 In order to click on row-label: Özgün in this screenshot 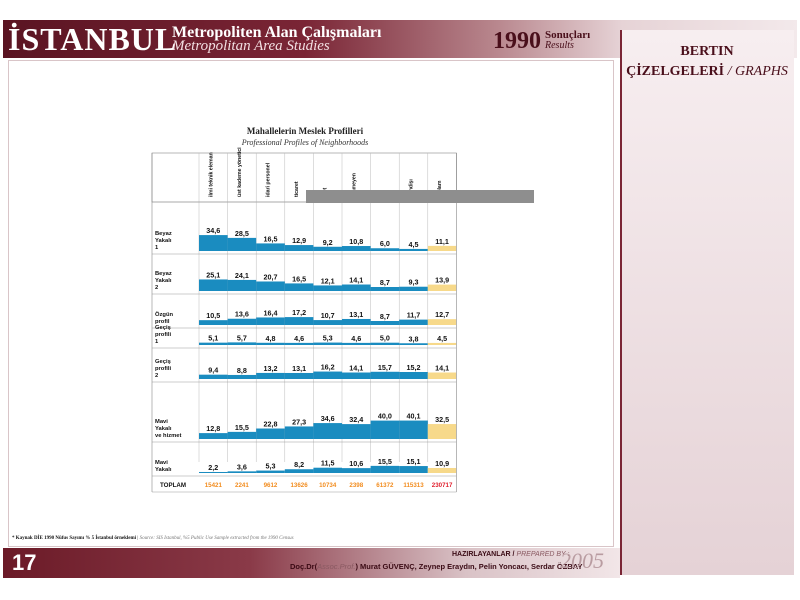, I will do `click(164, 314)`.